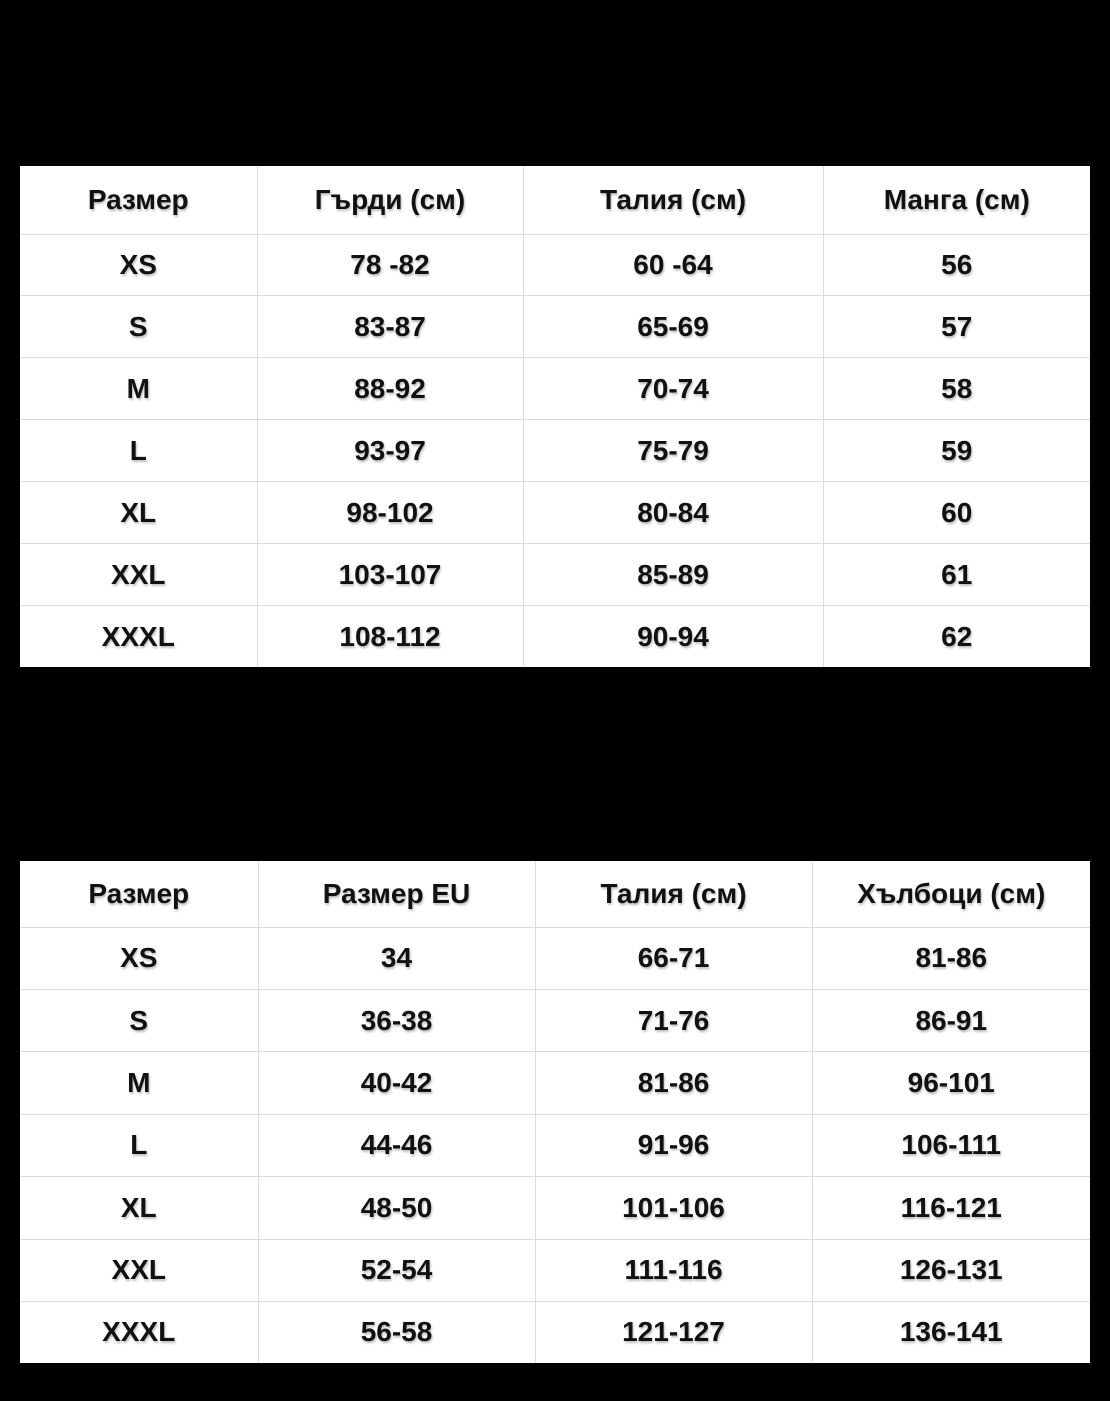 The width and height of the screenshot is (1110, 1401). I want to click on measurement-cell: 80-84, so click(672, 512).